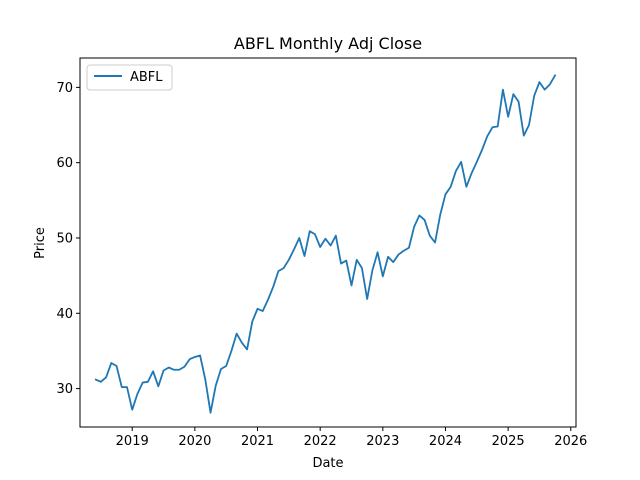  What do you see at coordinates (327, 463) in the screenshot?
I see `x-axis-label: Date` at bounding box center [327, 463].